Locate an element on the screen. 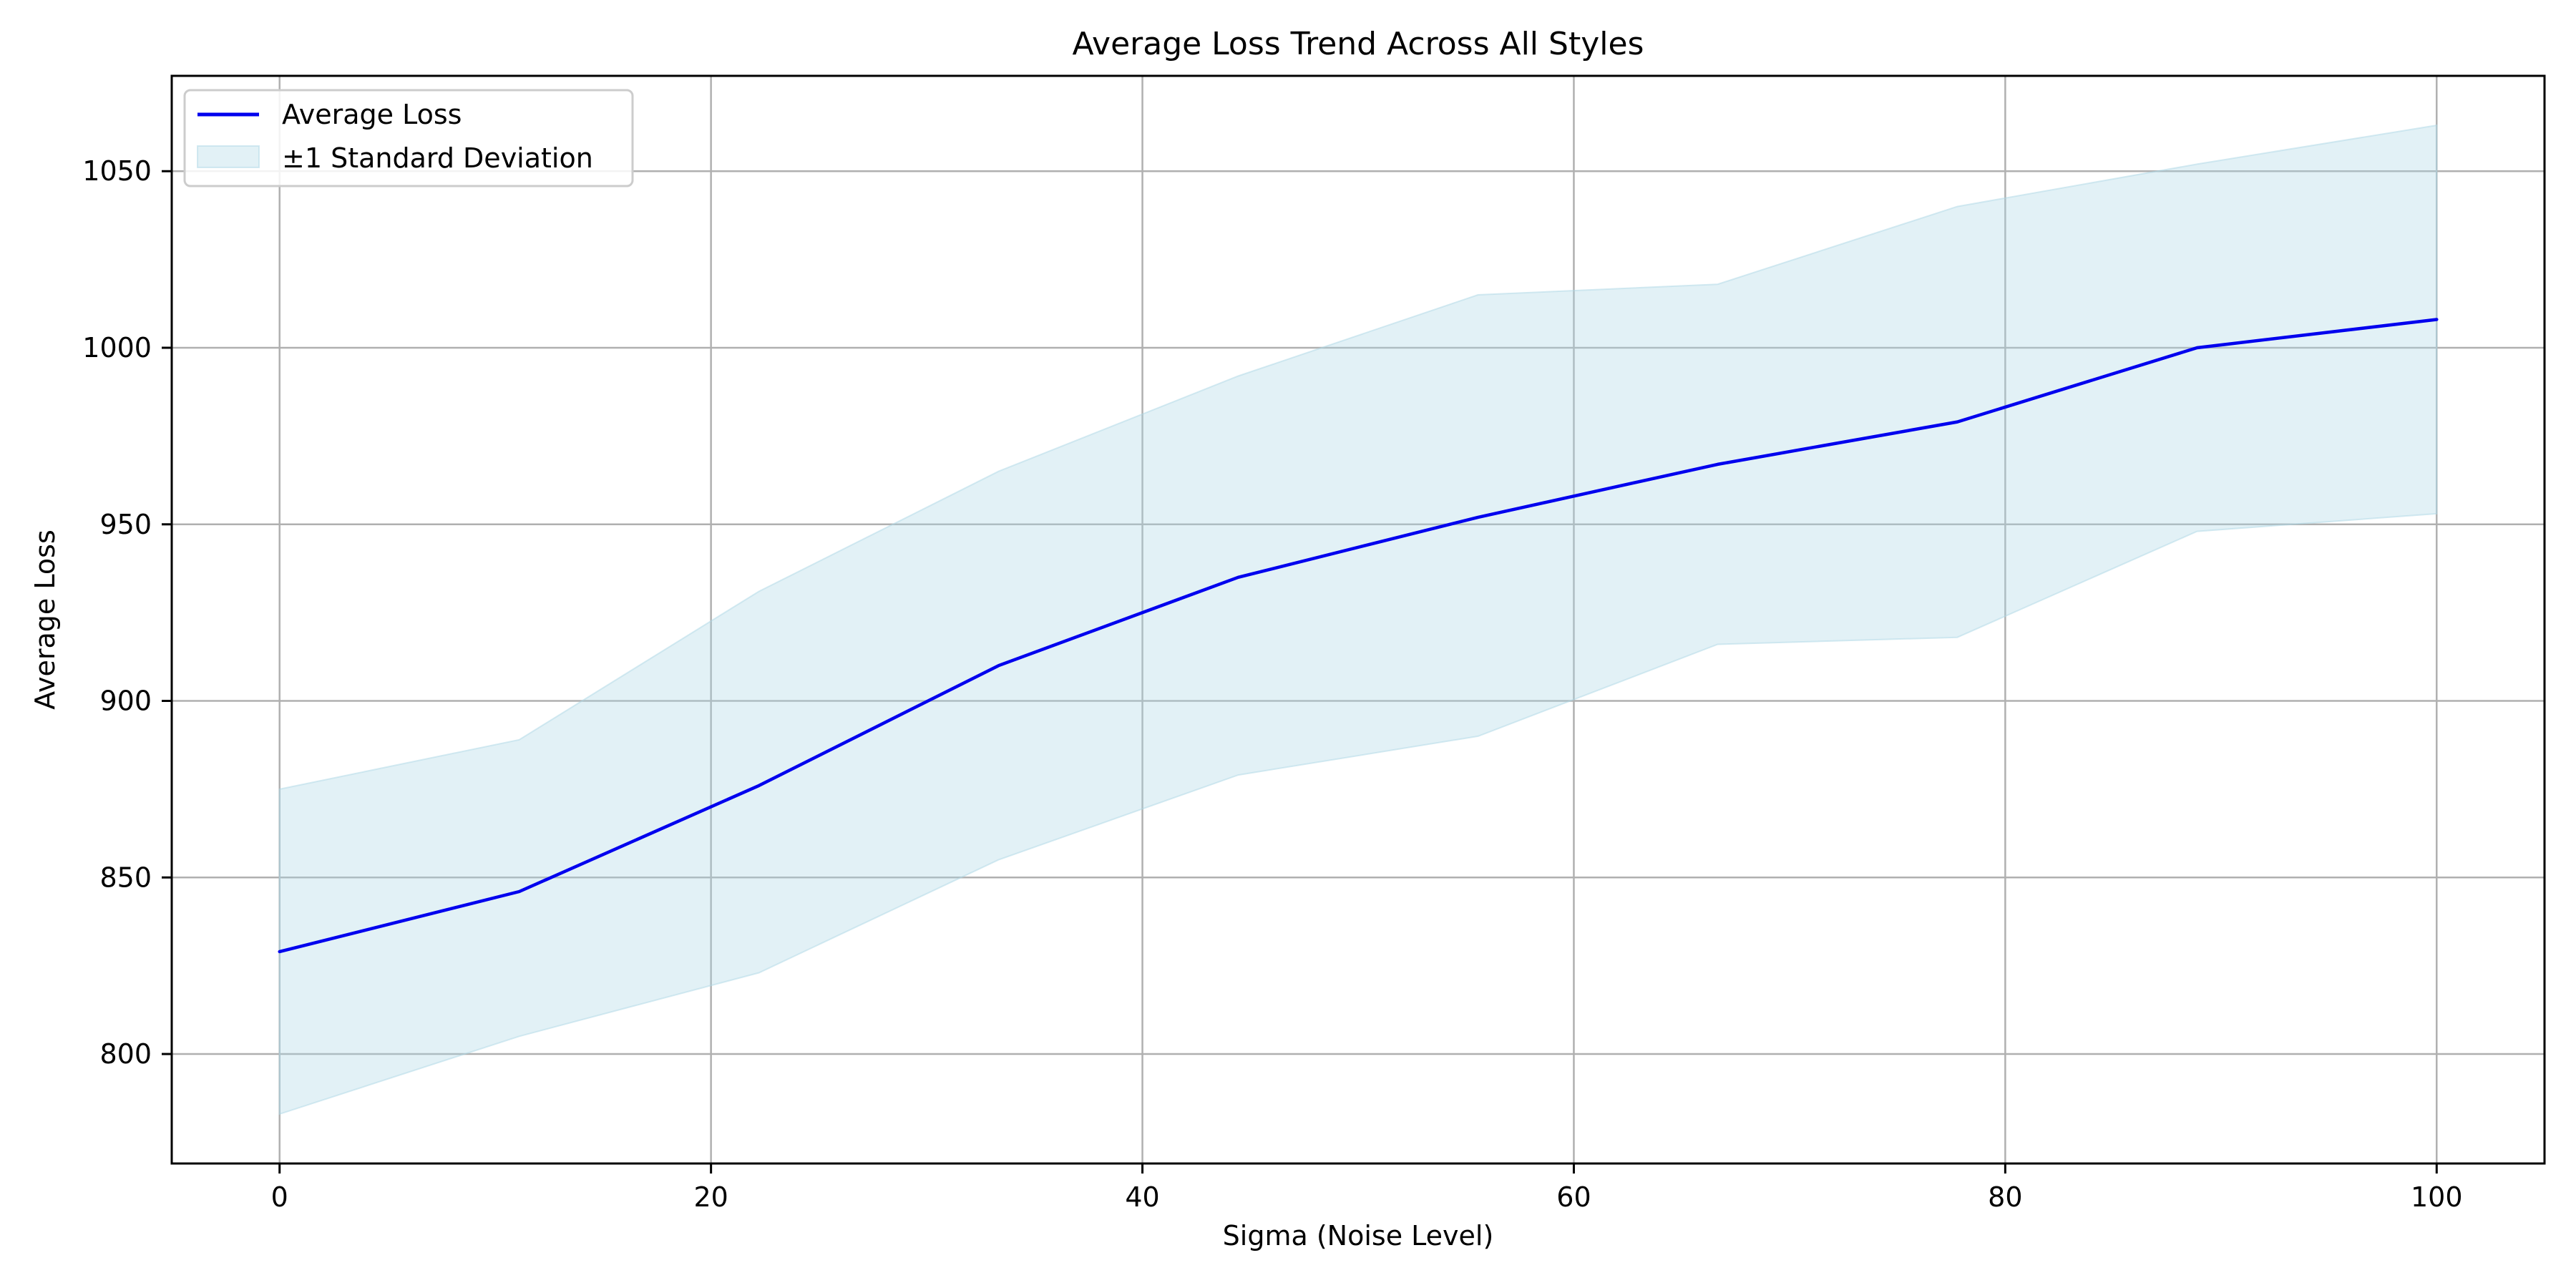 This screenshot has width=2576, height=1288. legend: Average Loss ±1 Standard Deviation is located at coordinates (408, 138).